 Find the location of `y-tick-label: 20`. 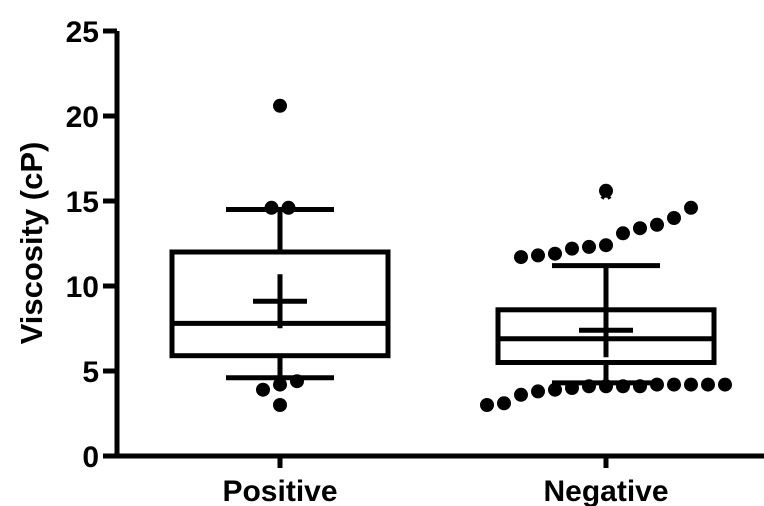

y-tick-label: 20 is located at coordinates (82, 117).